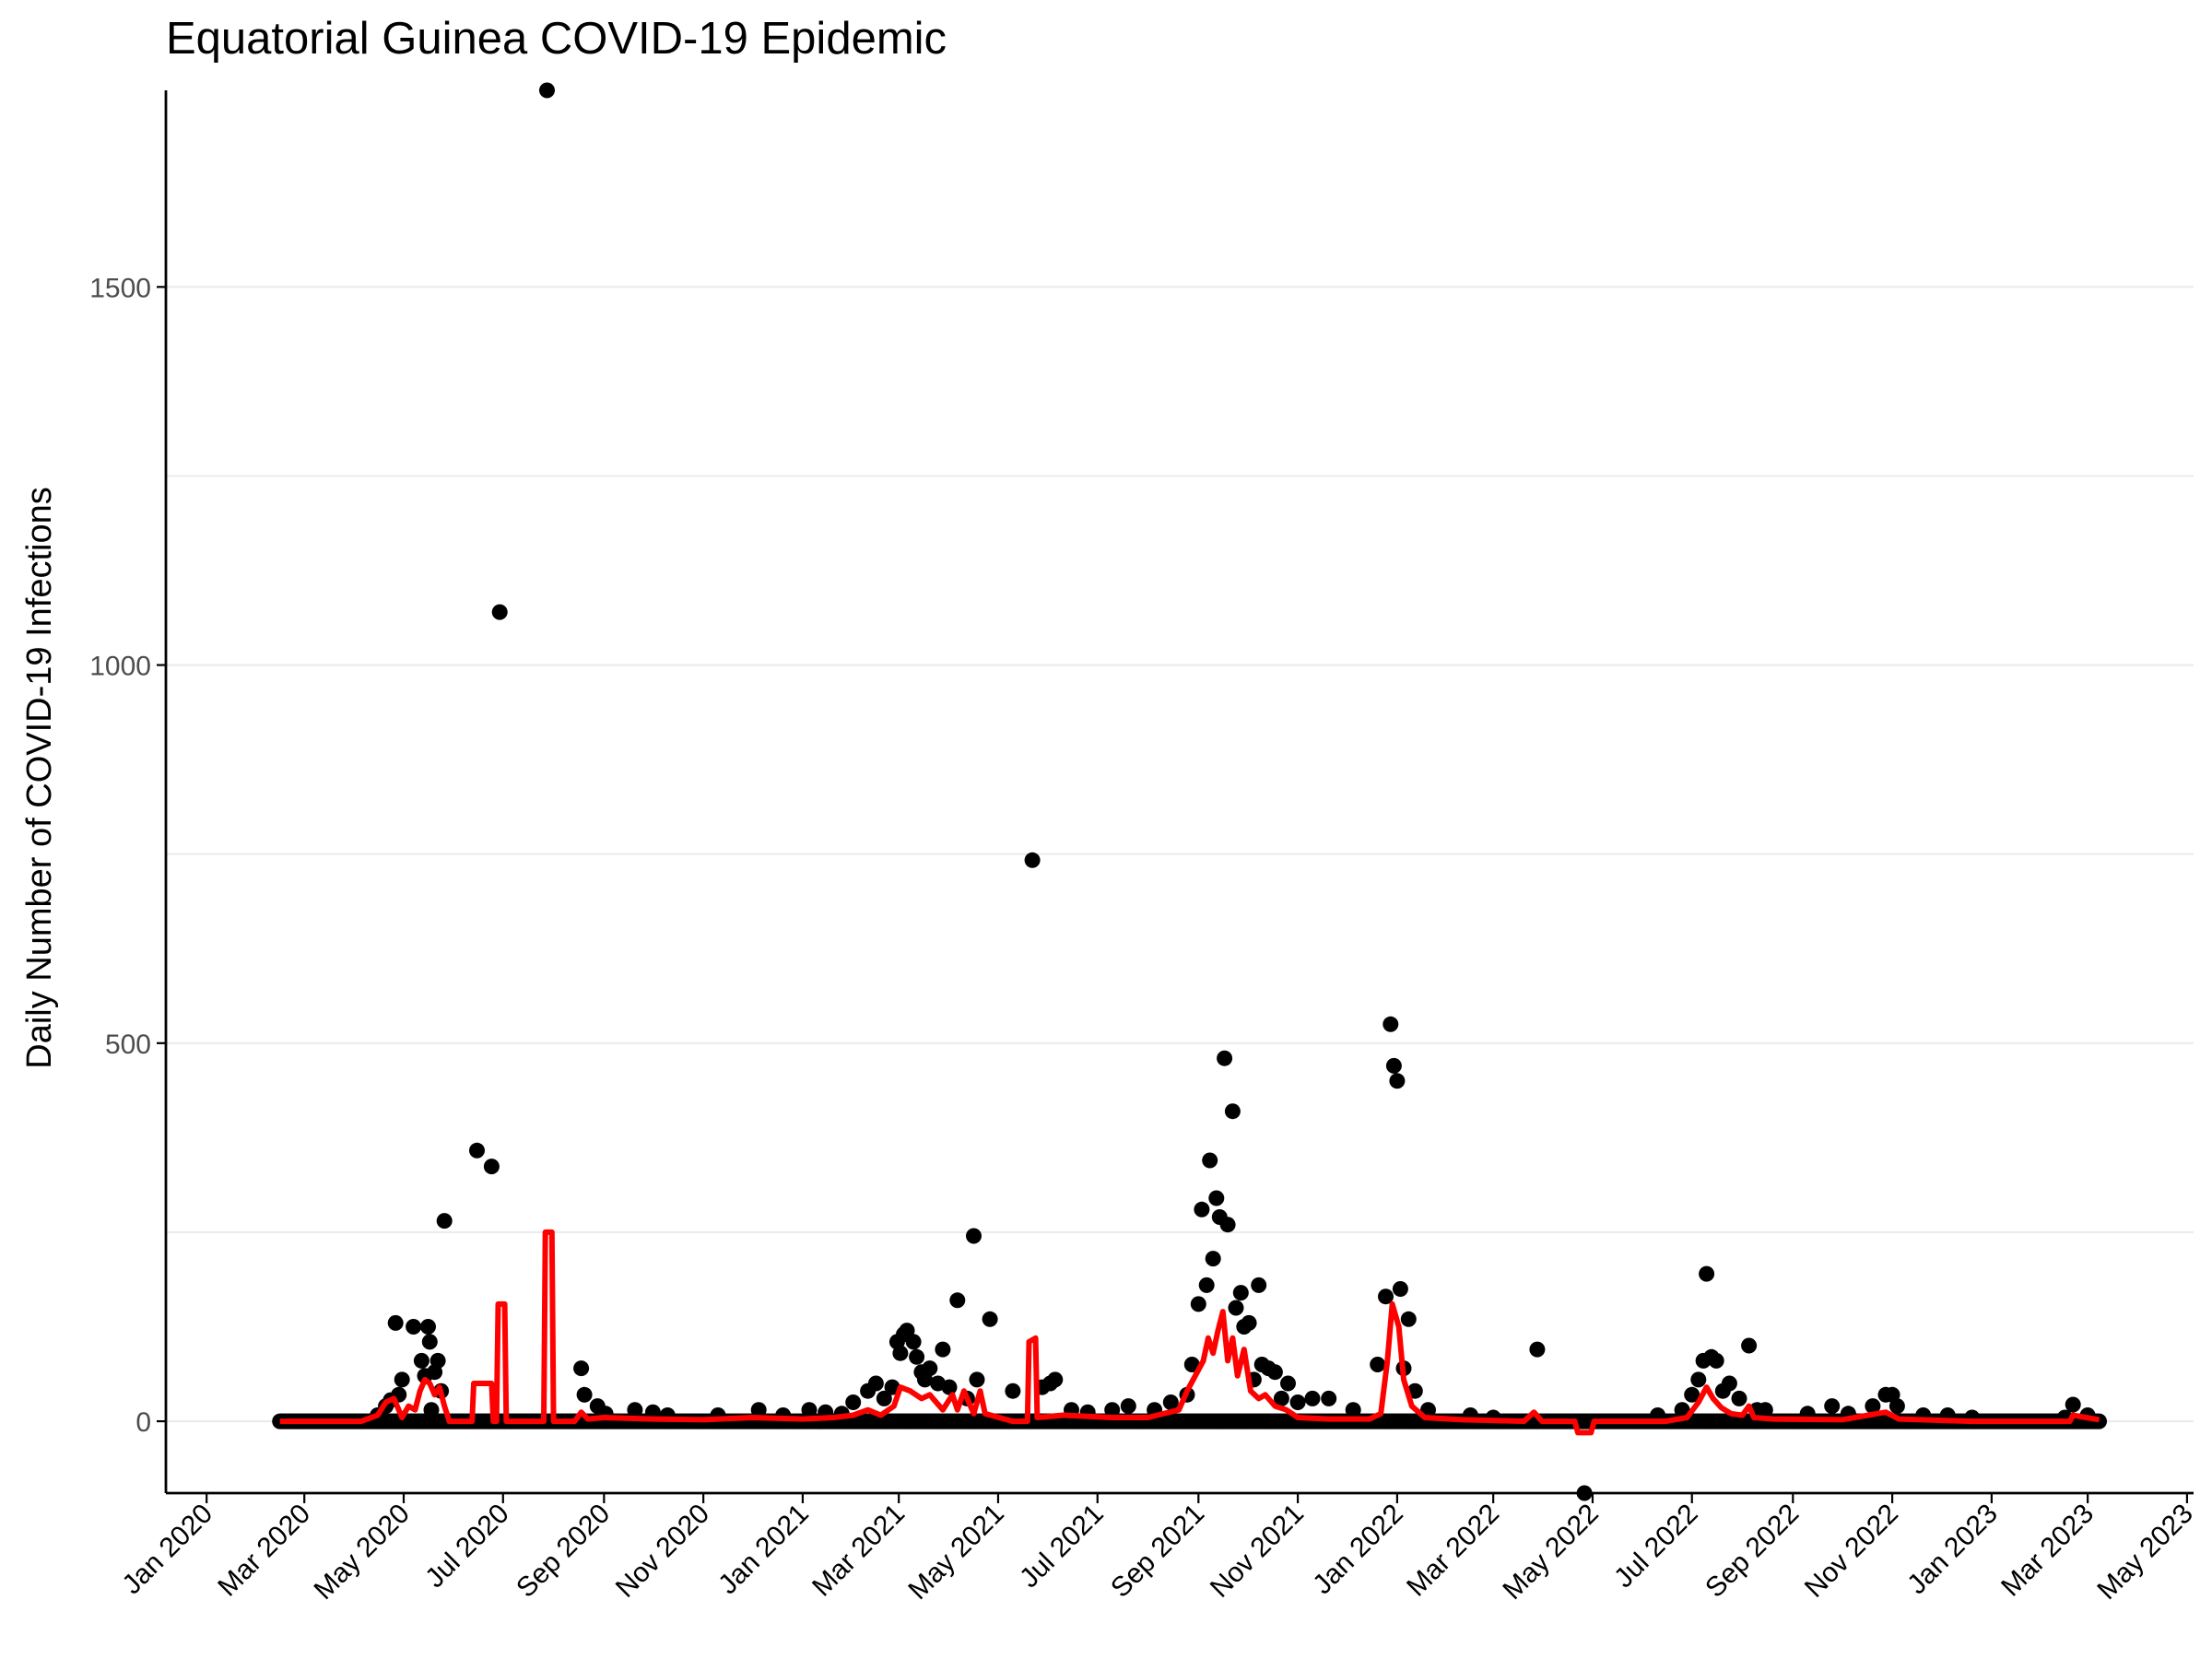 This screenshot has height=1659, width=2212. I want to click on x-tick-label: May 2022, so click(1550, 1552).